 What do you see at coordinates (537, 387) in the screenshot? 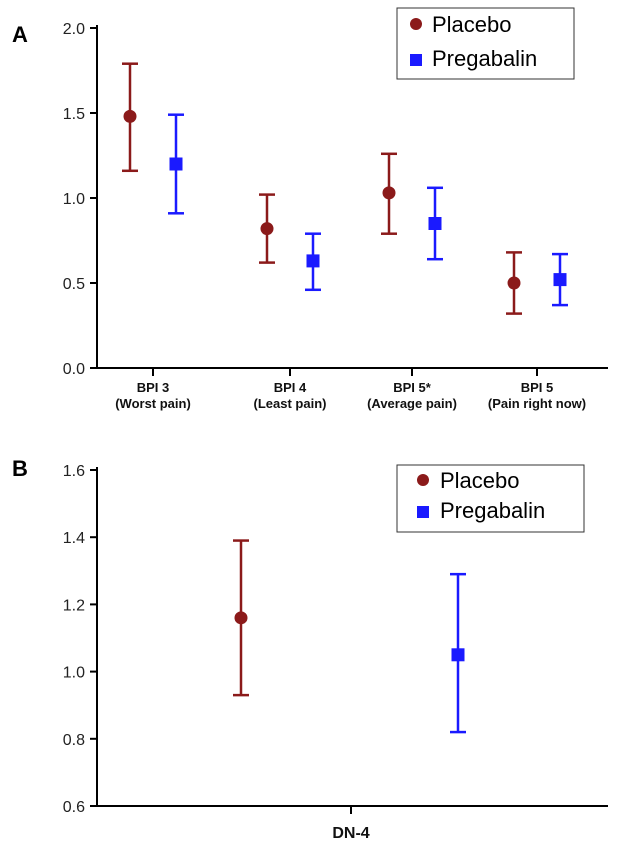
I see `panelA-x-tick-label: BPI 5` at bounding box center [537, 387].